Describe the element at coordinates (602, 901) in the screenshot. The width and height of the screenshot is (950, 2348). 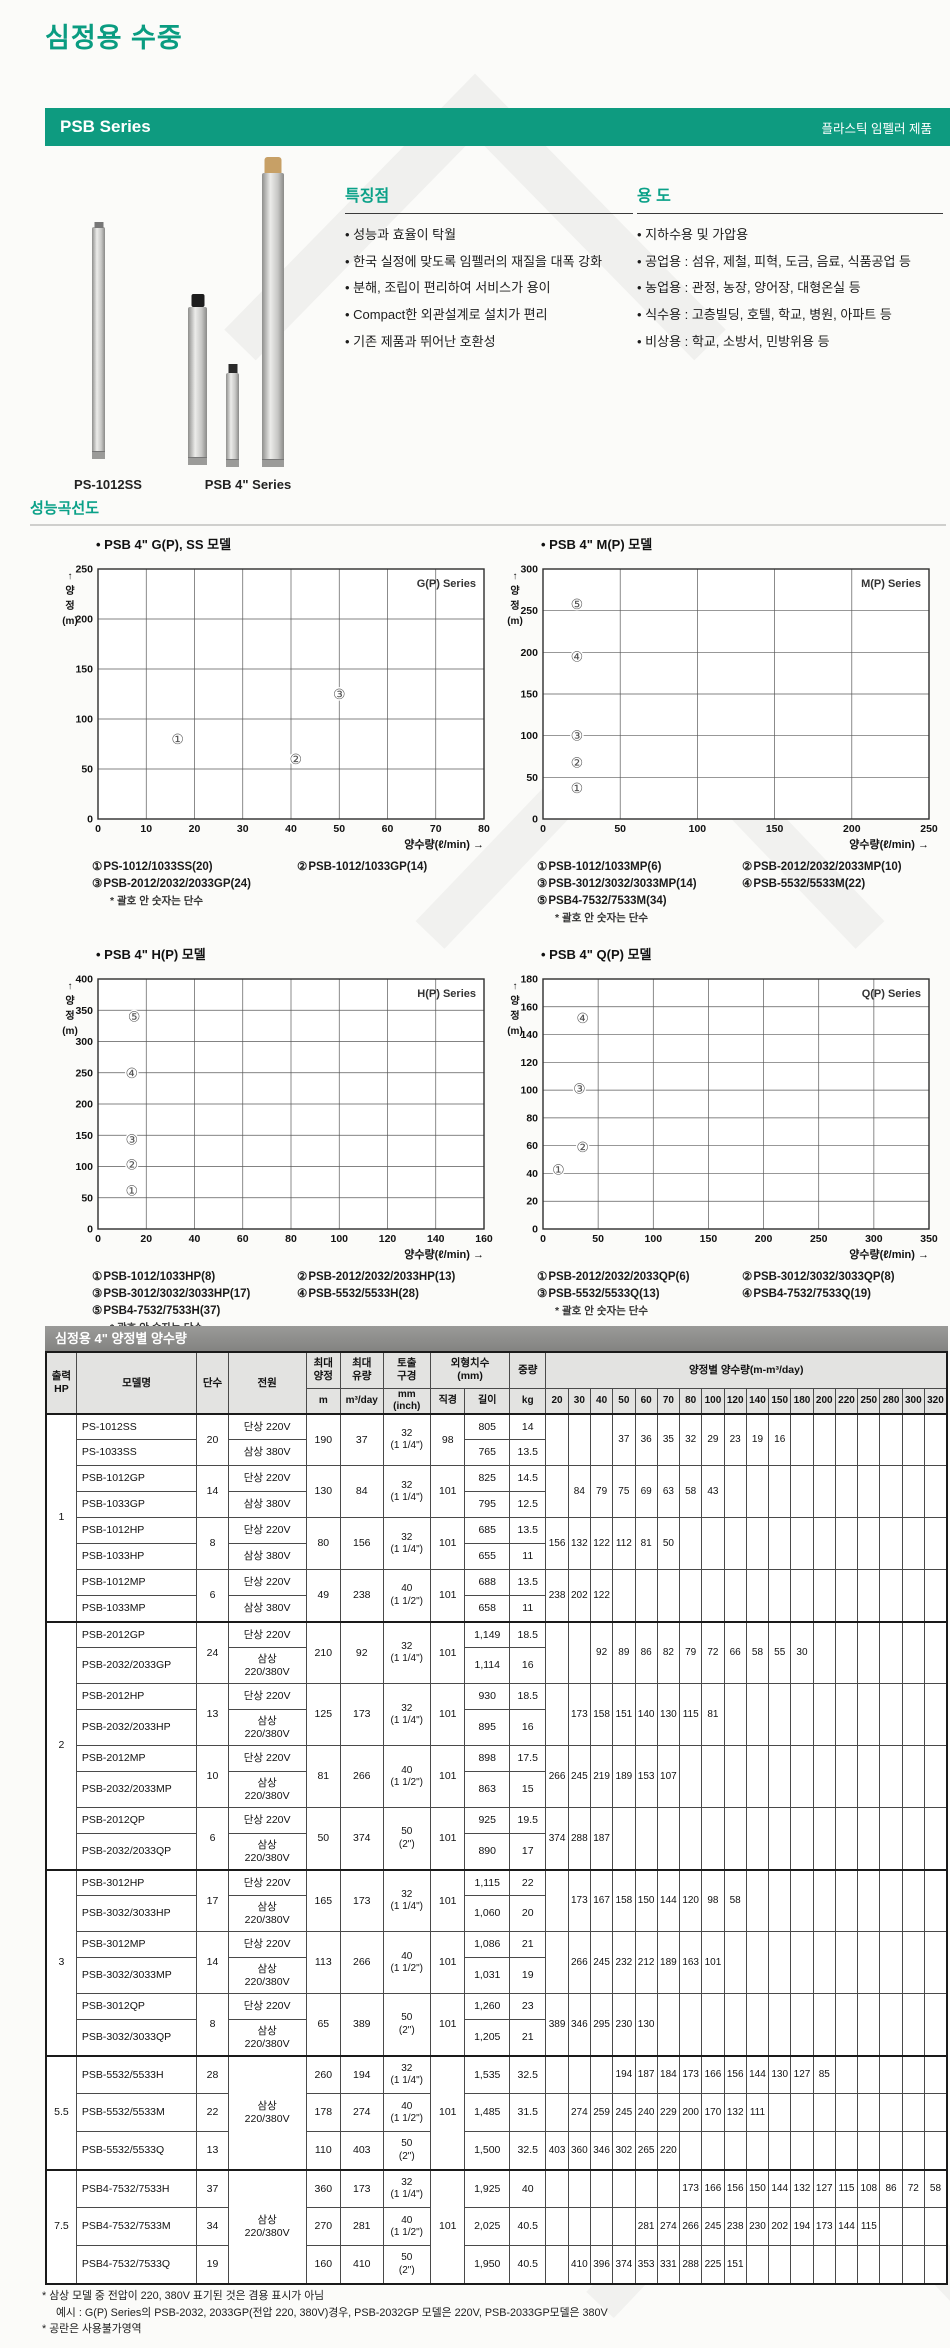
I see `chart-legend-item: ⑤PSB4-7532/7533M(34)` at that location.